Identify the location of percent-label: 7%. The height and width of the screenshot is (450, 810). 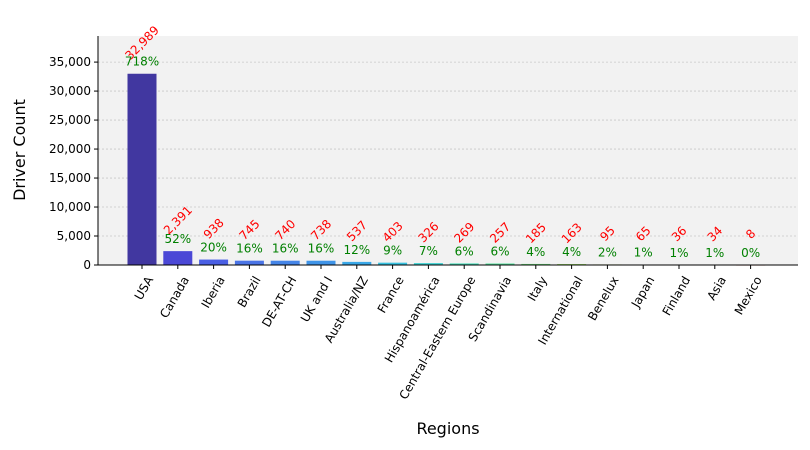
(428, 251).